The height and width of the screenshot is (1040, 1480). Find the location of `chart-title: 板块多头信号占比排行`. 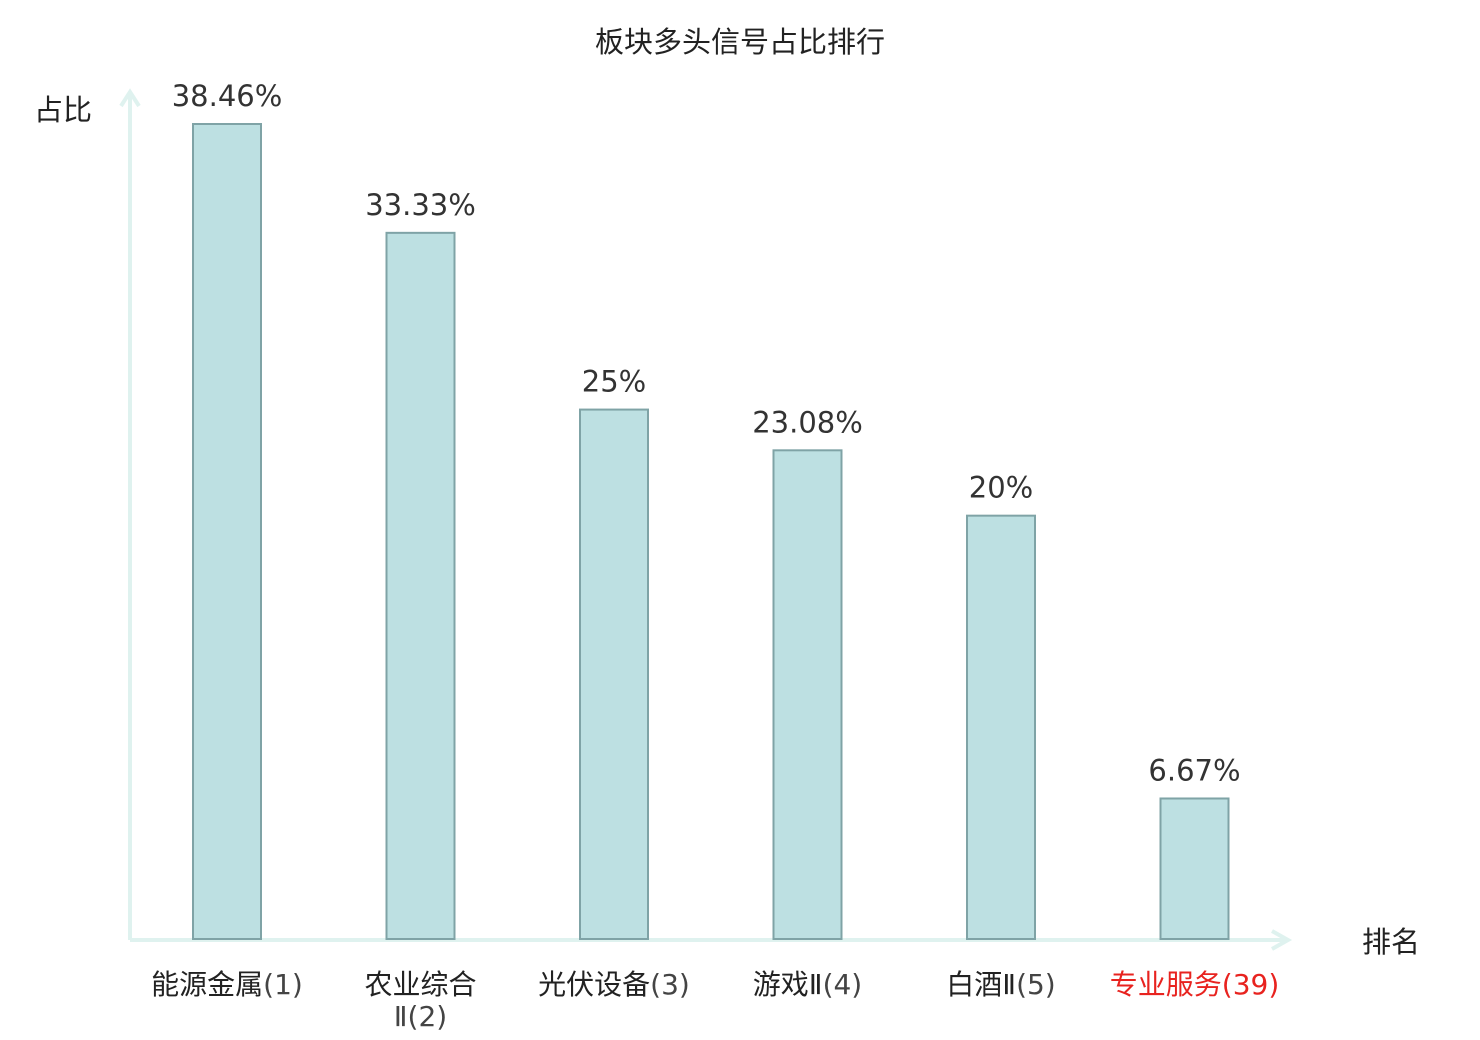

chart-title: 板块多头信号占比排行 is located at coordinates (740, 42).